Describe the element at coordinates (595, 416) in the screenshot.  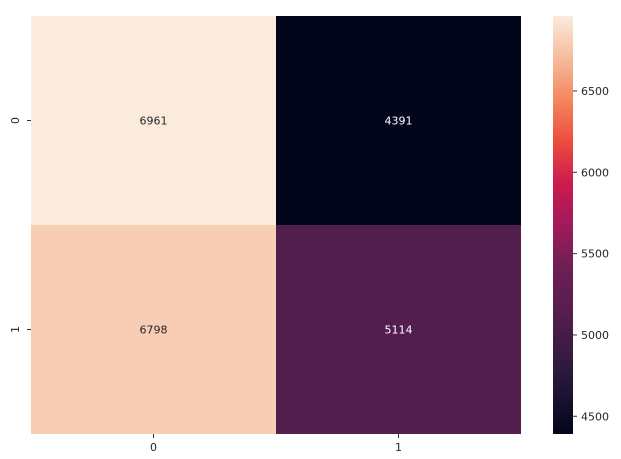
I see `colorbar-tick-label-0: 4500` at that location.